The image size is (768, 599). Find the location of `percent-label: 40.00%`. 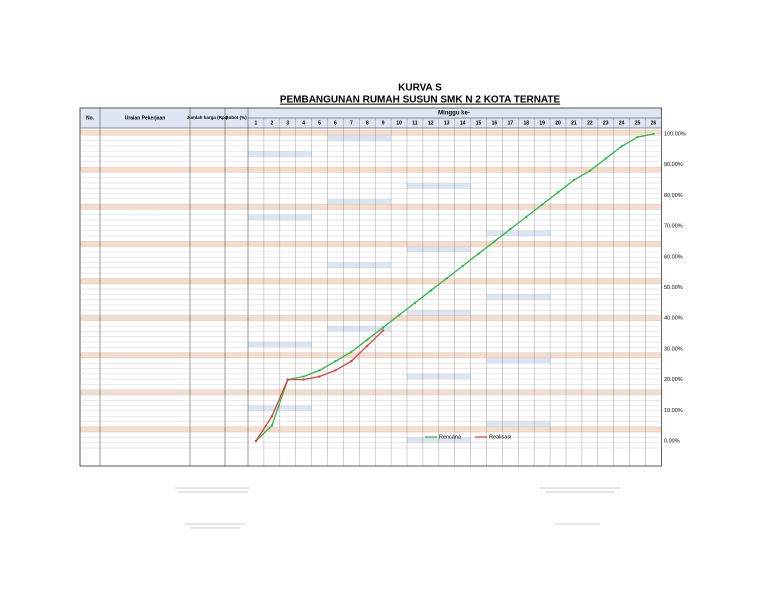

percent-label: 40.00% is located at coordinates (673, 319).